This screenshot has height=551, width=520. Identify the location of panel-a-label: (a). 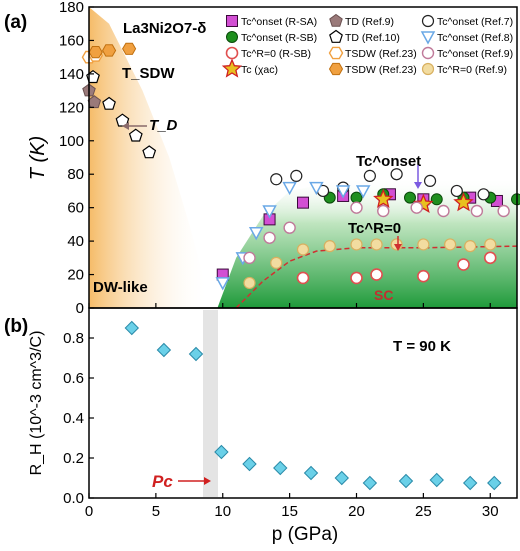
(15, 22).